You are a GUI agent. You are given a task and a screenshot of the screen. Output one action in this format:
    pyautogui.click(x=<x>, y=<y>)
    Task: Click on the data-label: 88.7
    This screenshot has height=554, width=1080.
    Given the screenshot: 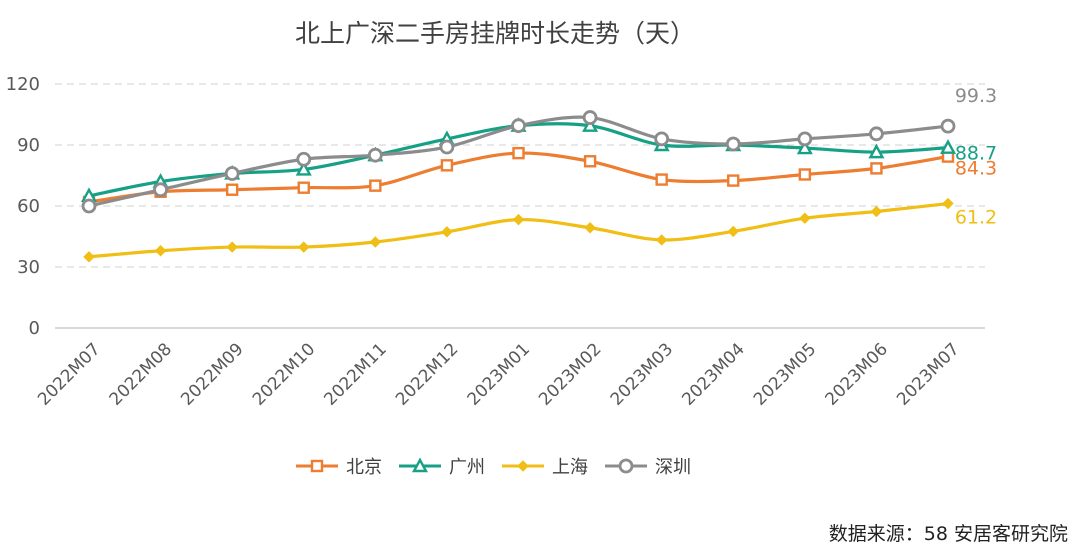 What is the action you would take?
    pyautogui.click(x=976, y=154)
    